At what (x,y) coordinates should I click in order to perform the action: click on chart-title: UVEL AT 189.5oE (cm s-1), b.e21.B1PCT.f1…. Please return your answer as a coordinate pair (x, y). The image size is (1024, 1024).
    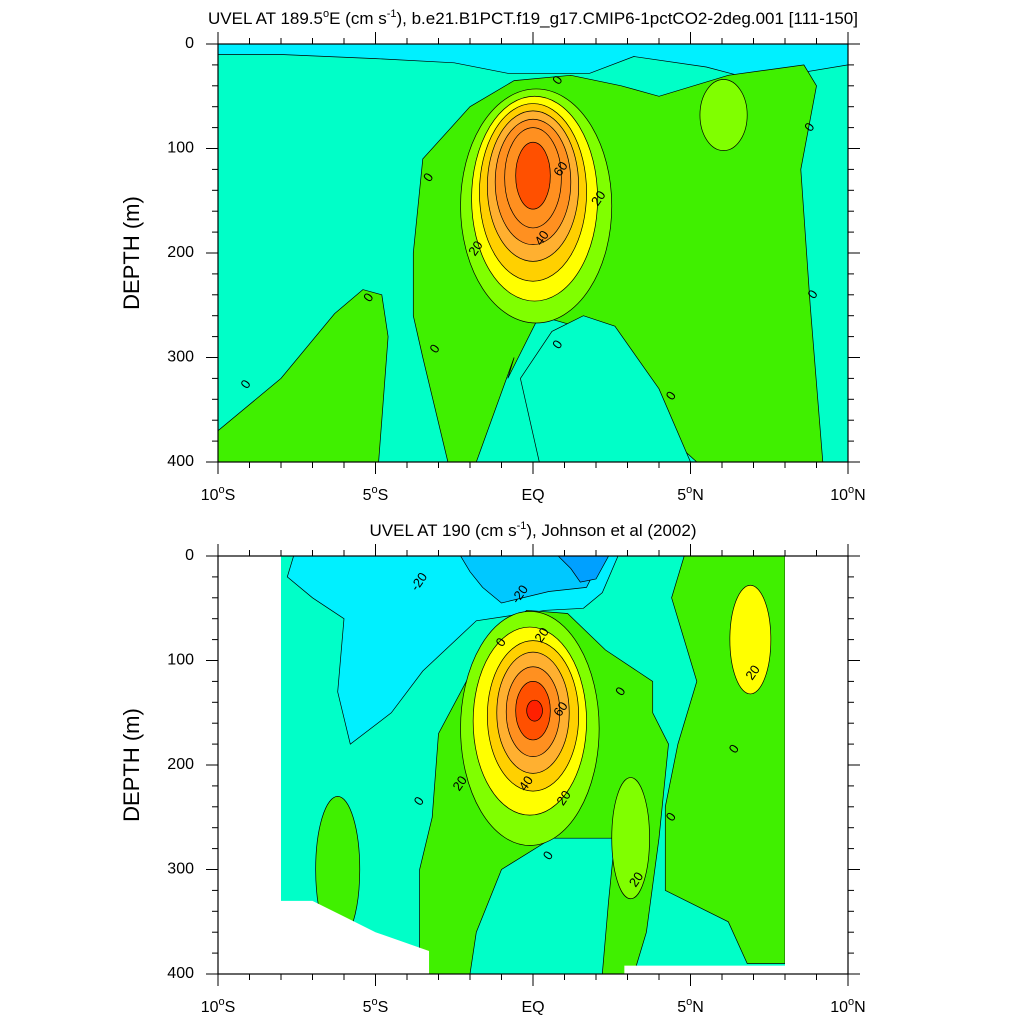
    Looking at the image, I should click on (533, 18).